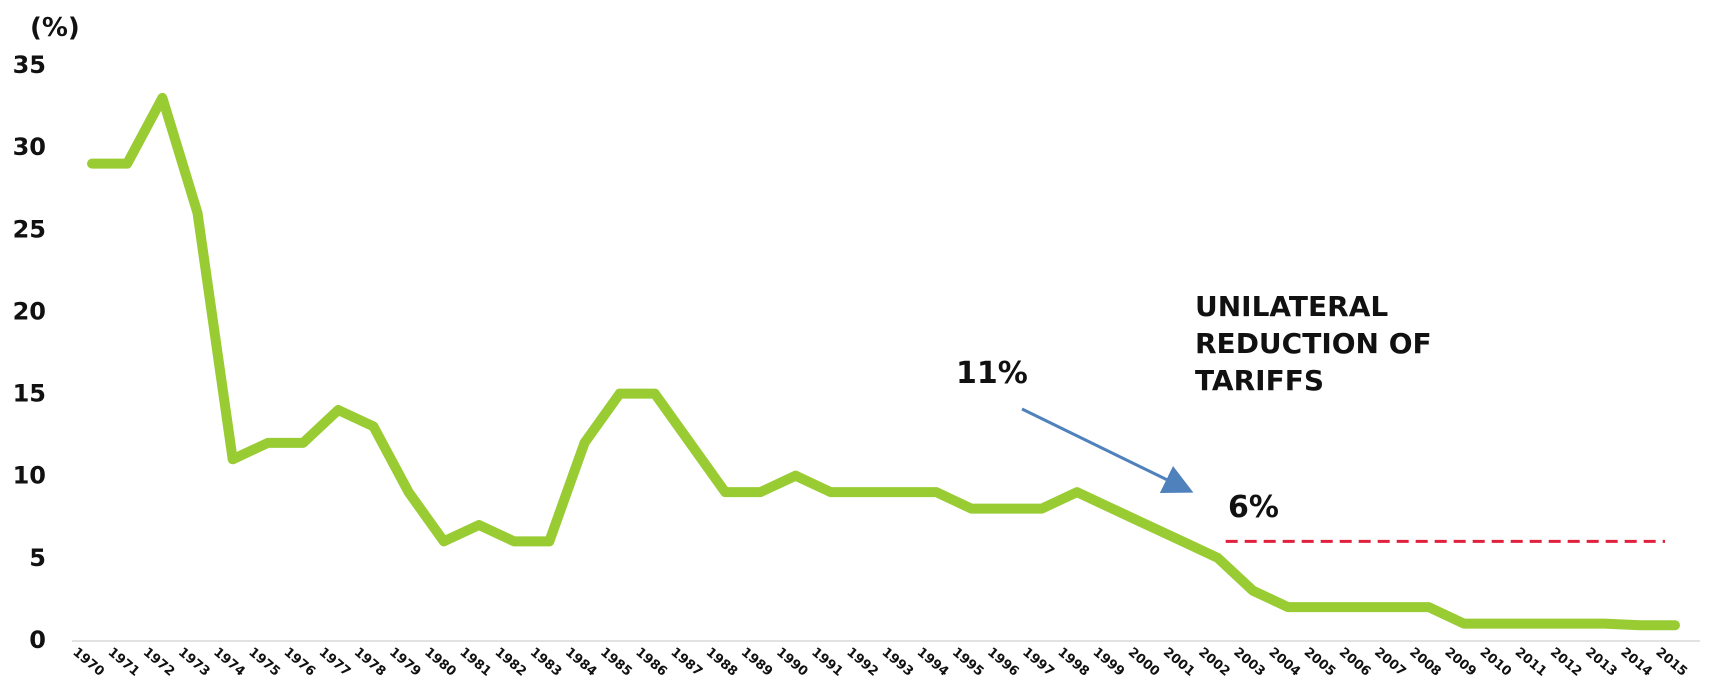  Describe the element at coordinates (88, 662) in the screenshot. I see `x-tick-label: 1970` at that location.